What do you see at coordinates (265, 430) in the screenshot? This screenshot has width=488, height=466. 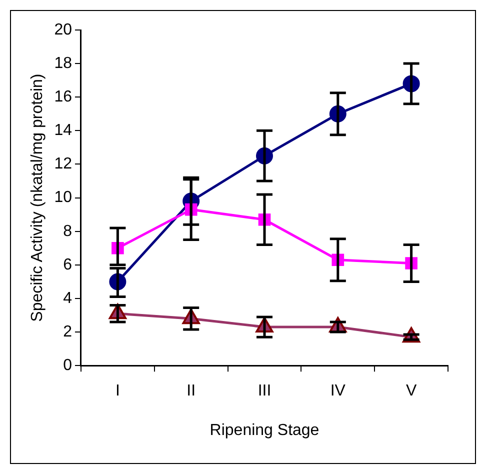 I see `x-axis-title: Ripening Stage` at bounding box center [265, 430].